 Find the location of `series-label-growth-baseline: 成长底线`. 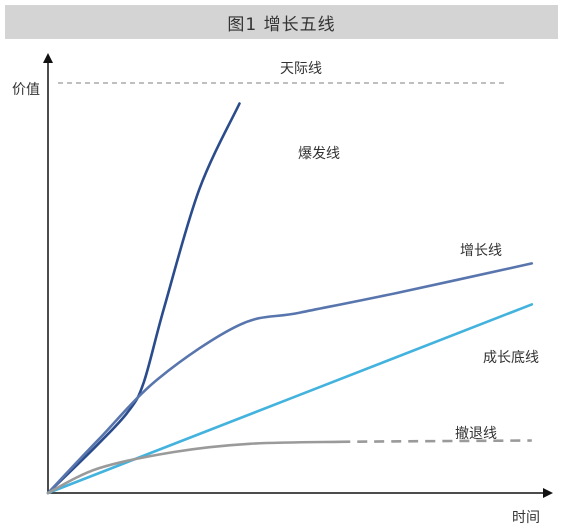

series-label-growth-baseline: 成长底线 is located at coordinates (511, 358).